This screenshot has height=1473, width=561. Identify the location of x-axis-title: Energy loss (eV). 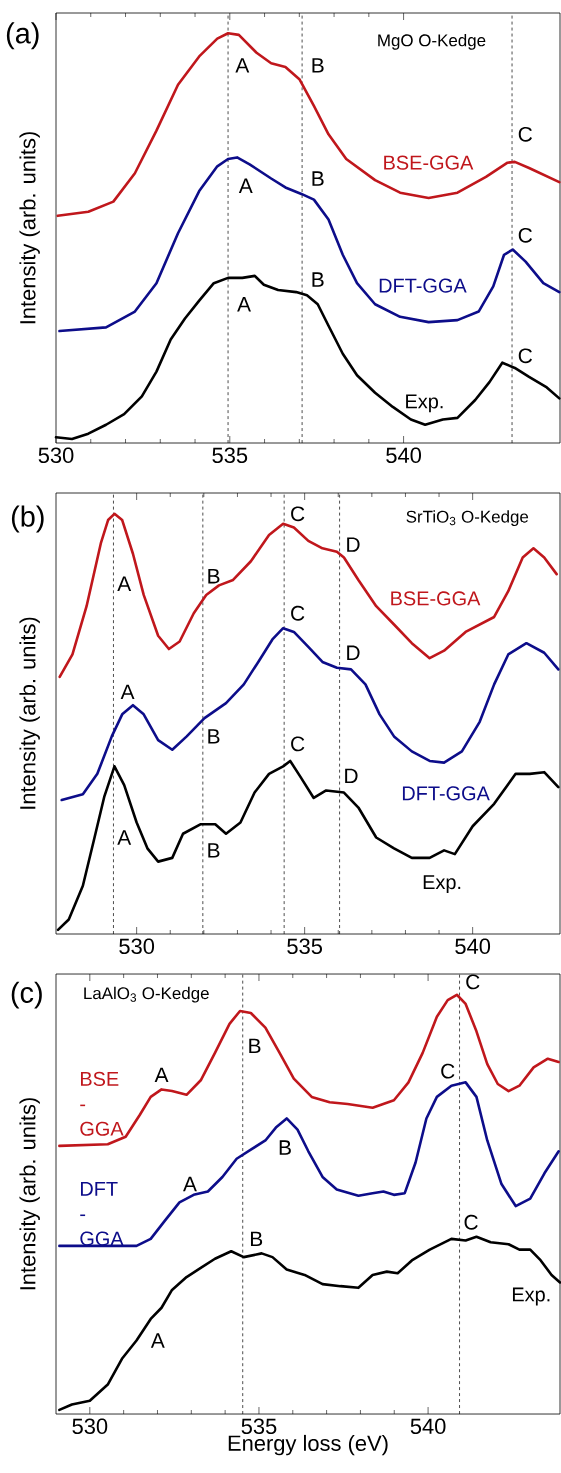
(308, 1445).